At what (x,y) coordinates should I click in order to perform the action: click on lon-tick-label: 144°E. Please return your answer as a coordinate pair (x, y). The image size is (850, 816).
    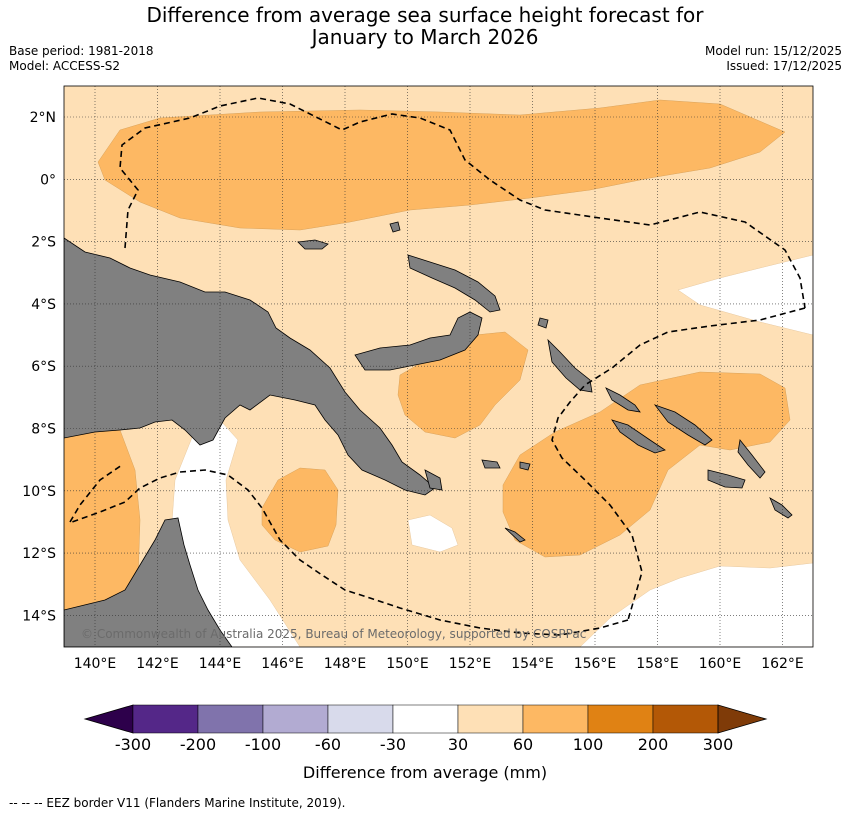
    Looking at the image, I should click on (220, 664).